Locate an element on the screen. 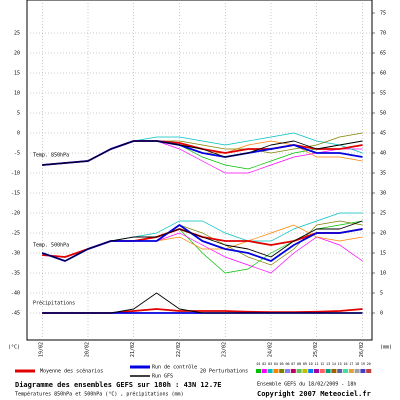 The width and height of the screenshot is (400, 400). x-tick-label: 25/02 is located at coordinates (316, 349).